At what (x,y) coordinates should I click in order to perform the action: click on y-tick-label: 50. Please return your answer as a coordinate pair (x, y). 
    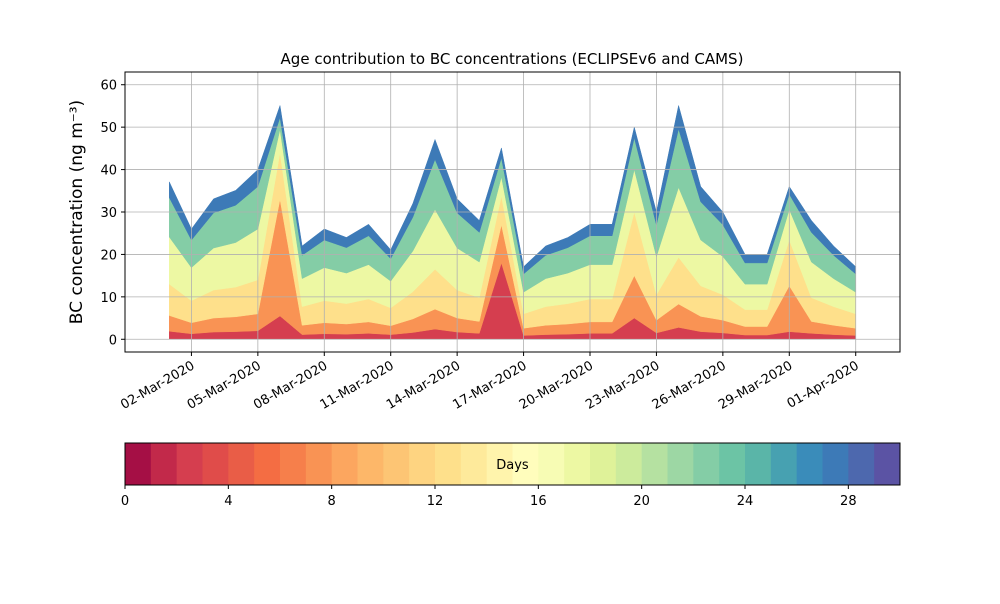
    Looking at the image, I should click on (108, 128).